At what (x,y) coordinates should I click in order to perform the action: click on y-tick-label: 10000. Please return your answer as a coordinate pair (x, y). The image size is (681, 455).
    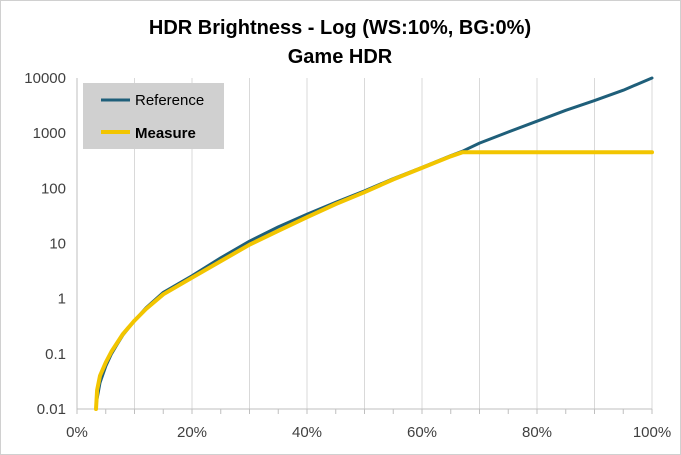
    Looking at the image, I should click on (45, 78).